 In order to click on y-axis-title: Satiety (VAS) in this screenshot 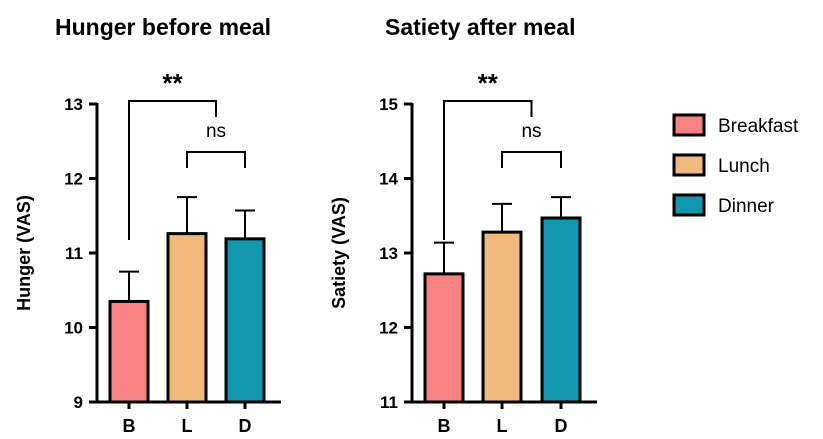, I will do `click(339, 253)`.